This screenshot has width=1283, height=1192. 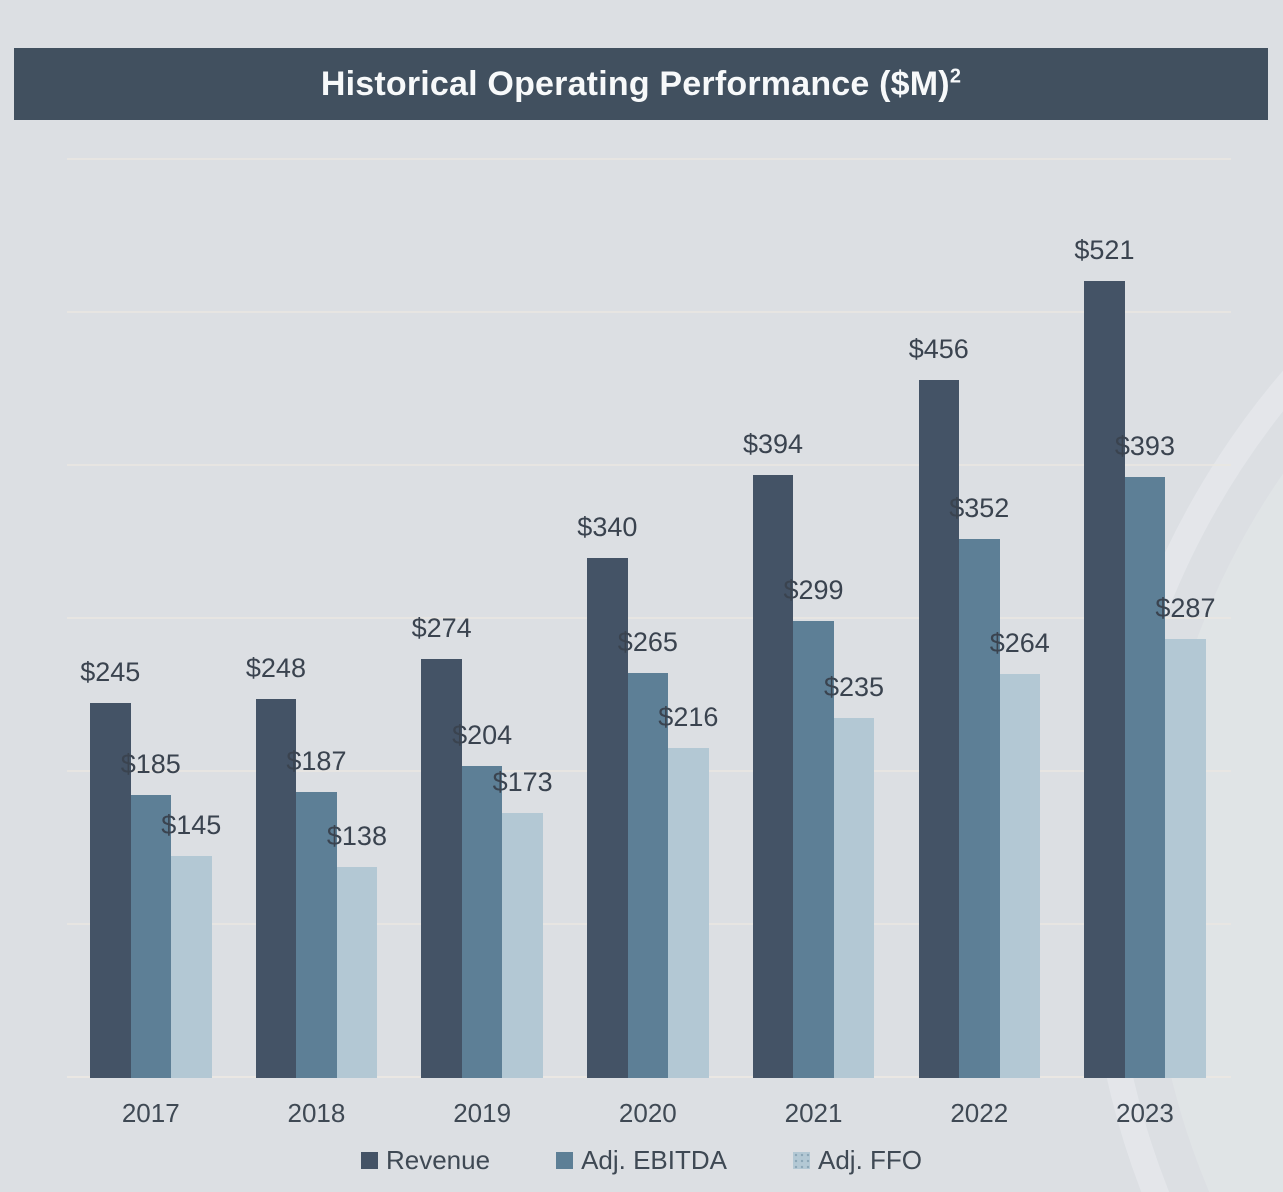 What do you see at coordinates (813, 1113) in the screenshot?
I see `x-axis-label-2021: 2021` at bounding box center [813, 1113].